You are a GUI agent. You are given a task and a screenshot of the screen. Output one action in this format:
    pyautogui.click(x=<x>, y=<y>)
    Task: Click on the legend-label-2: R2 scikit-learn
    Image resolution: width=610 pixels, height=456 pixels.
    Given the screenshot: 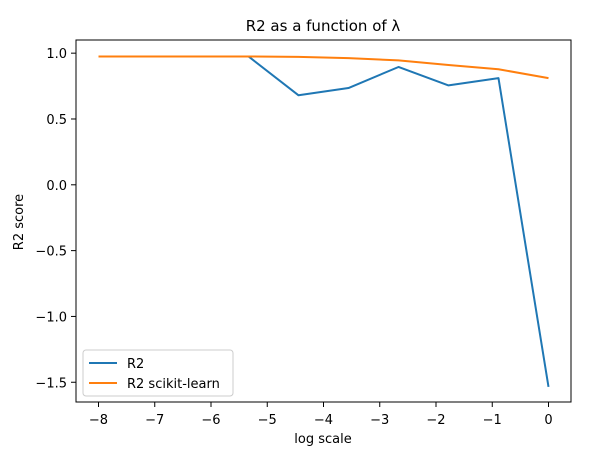 What is the action you would take?
    pyautogui.click(x=173, y=384)
    